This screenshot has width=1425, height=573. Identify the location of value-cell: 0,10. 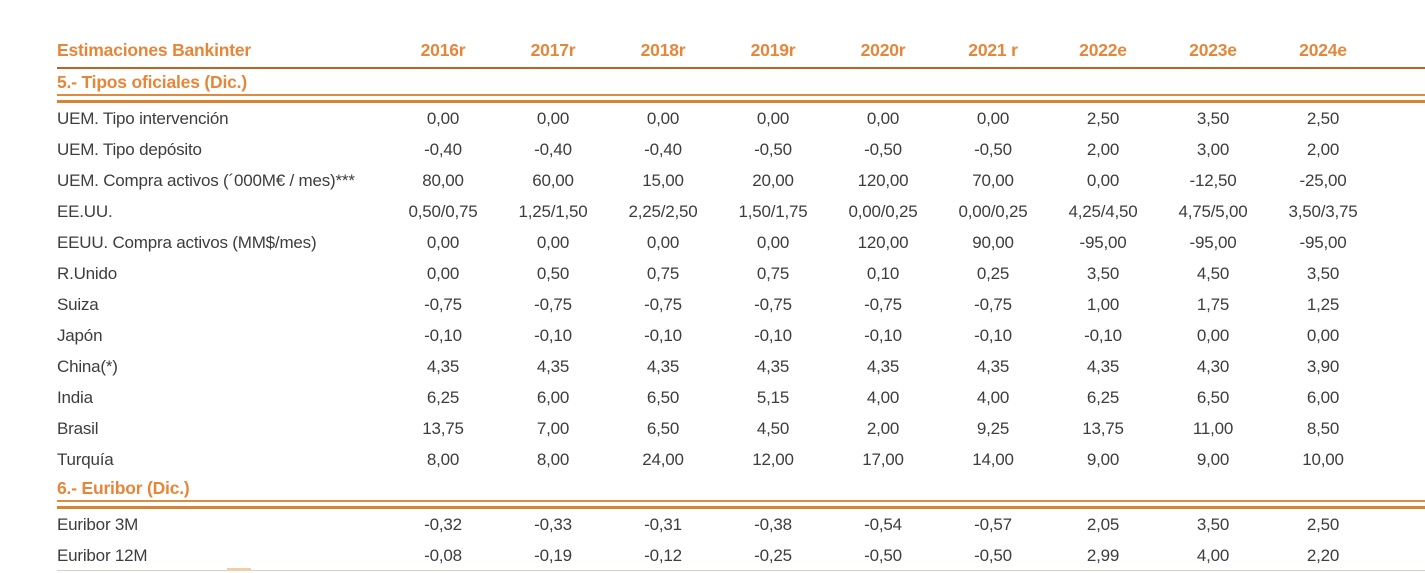
(883, 273).